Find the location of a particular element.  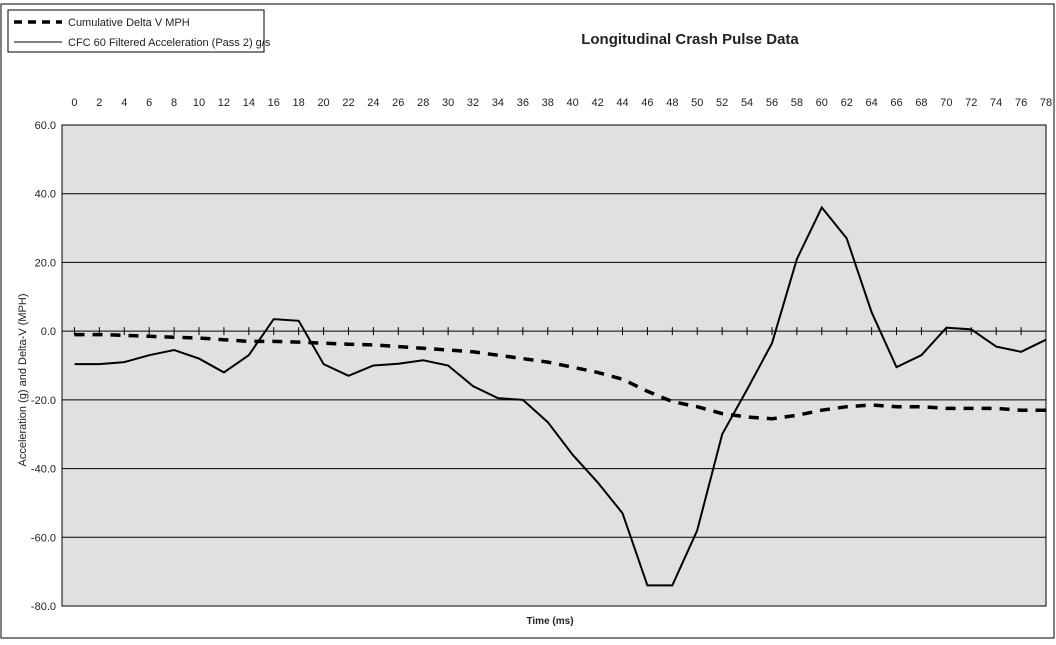

legend-box is located at coordinates (136, 31).